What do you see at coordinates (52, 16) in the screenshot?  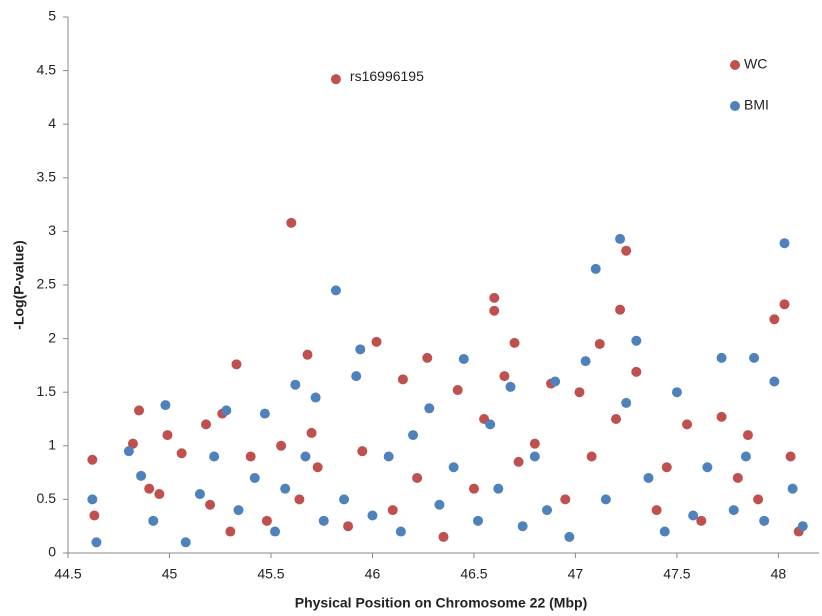 I see `y-tick-label: 5` at bounding box center [52, 16].